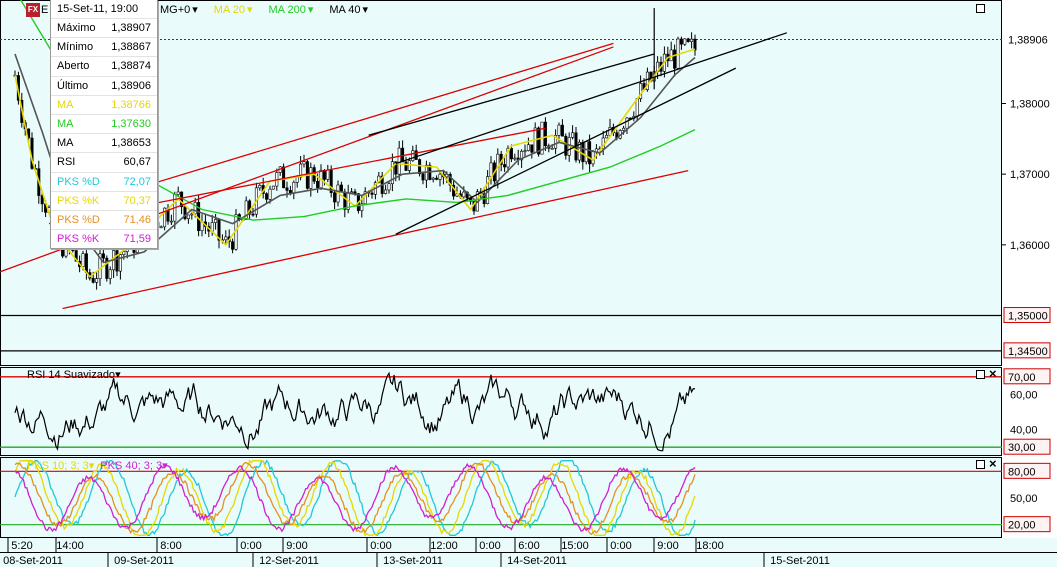  I want to click on rsi-line, so click(355, 411).